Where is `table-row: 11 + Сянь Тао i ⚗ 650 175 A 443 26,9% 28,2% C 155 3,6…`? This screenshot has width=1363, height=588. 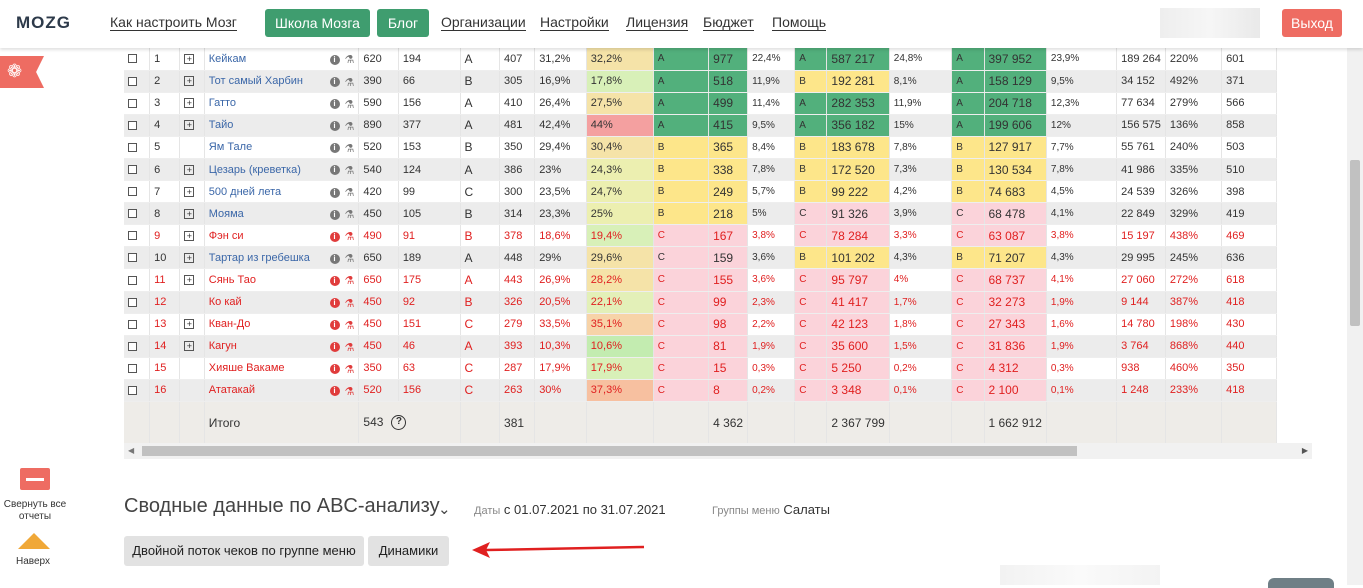
table-row: 11 + Сянь Тао i ⚗ 650 175 A 443 26,9% 28,2% C 155 3,6… is located at coordinates (718, 280).